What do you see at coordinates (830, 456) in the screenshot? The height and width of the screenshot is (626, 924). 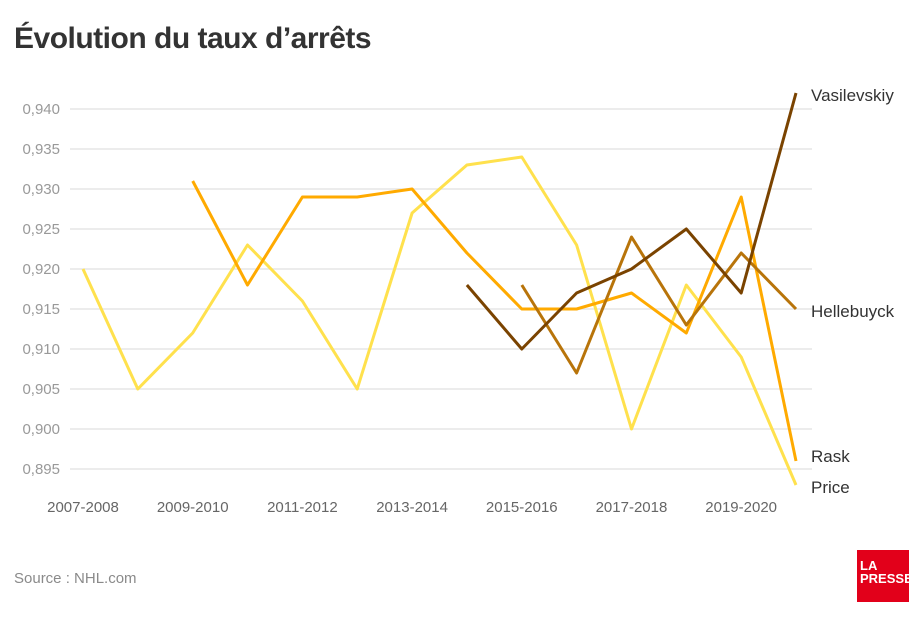 I see `series-label-rask: Rask` at bounding box center [830, 456].